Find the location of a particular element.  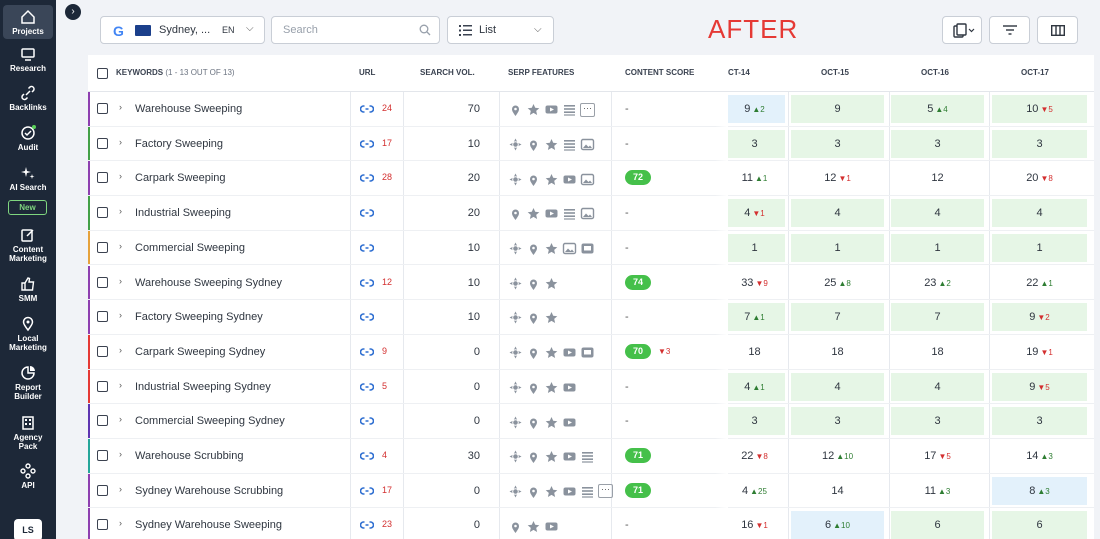

date-header: OCT-15 is located at coordinates (835, 72).